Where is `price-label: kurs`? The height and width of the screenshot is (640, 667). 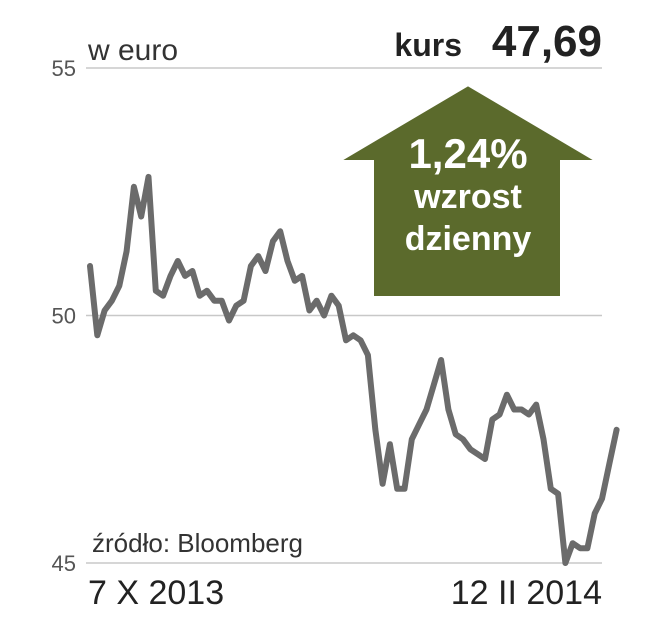 price-label: kurs is located at coordinates (428, 45).